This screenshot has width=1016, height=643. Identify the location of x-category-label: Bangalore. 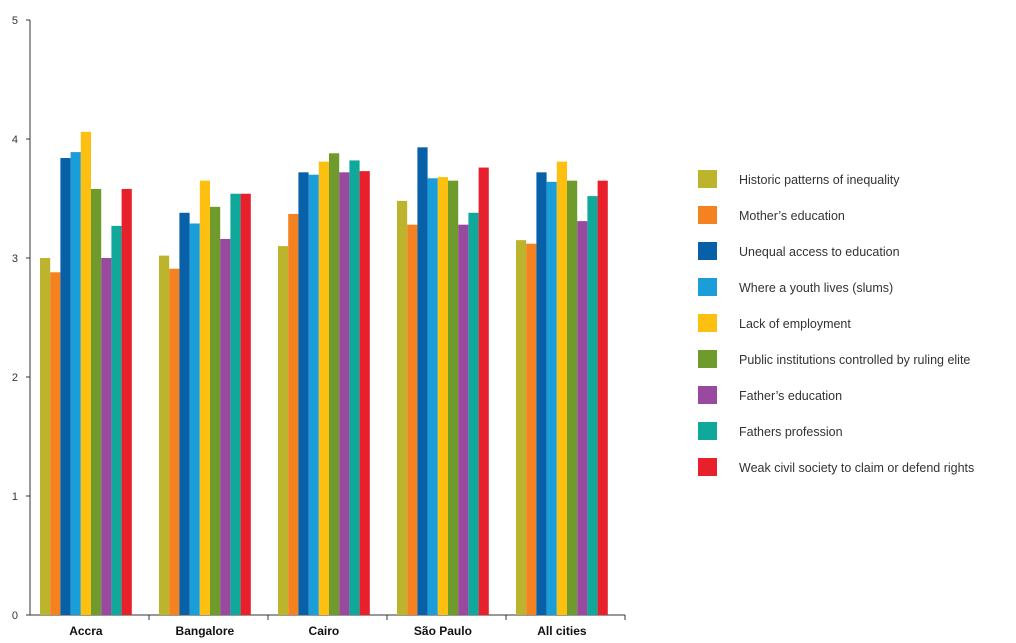
(205, 631).